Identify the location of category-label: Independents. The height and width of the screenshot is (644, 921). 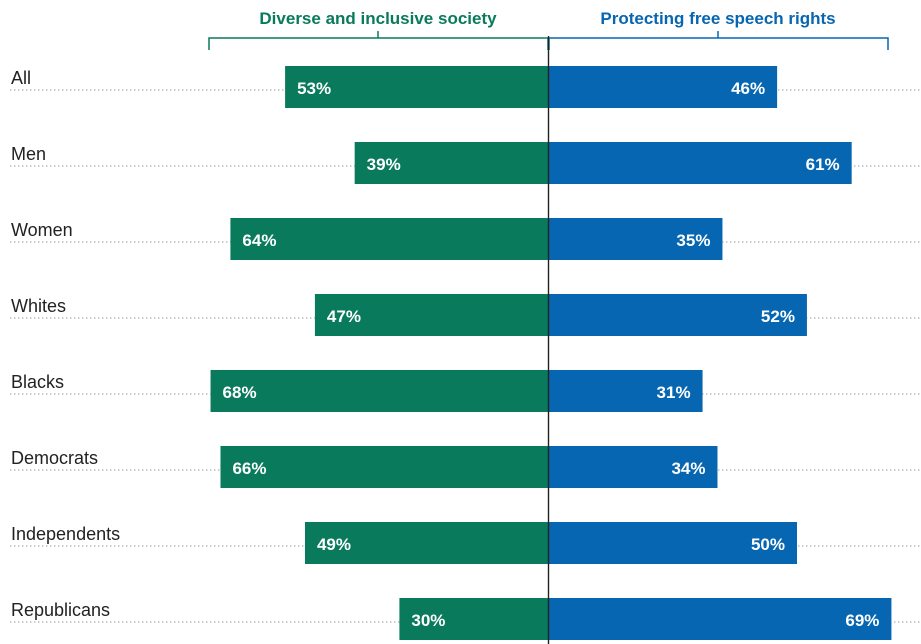
(65, 534).